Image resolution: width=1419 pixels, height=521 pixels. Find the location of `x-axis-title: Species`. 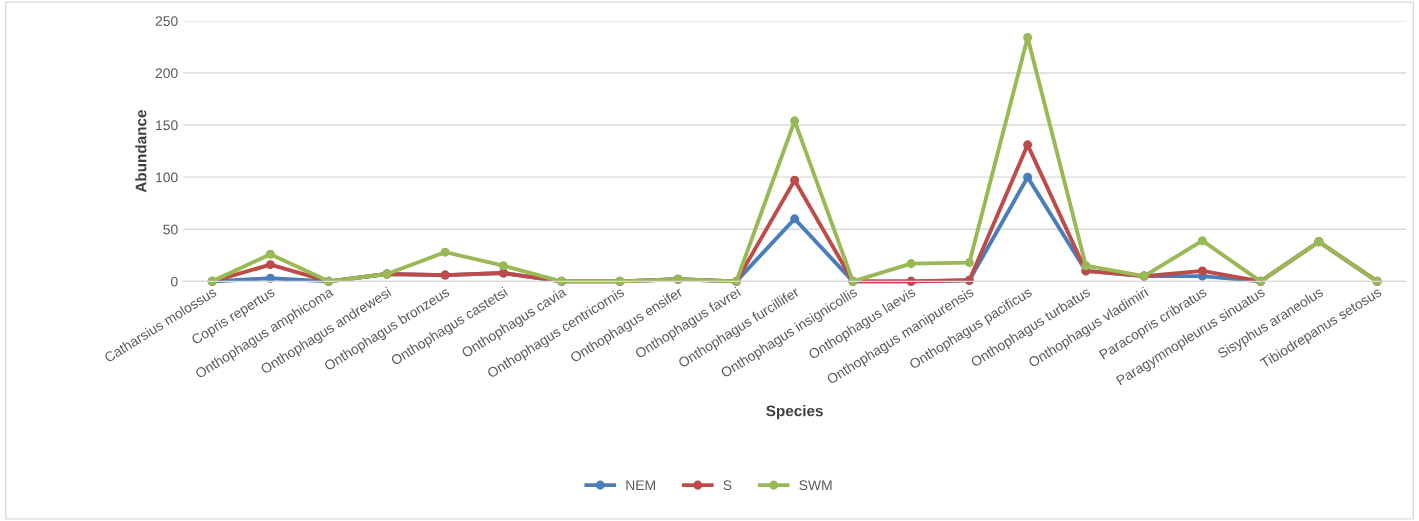

x-axis-title: Species is located at coordinates (794, 412).